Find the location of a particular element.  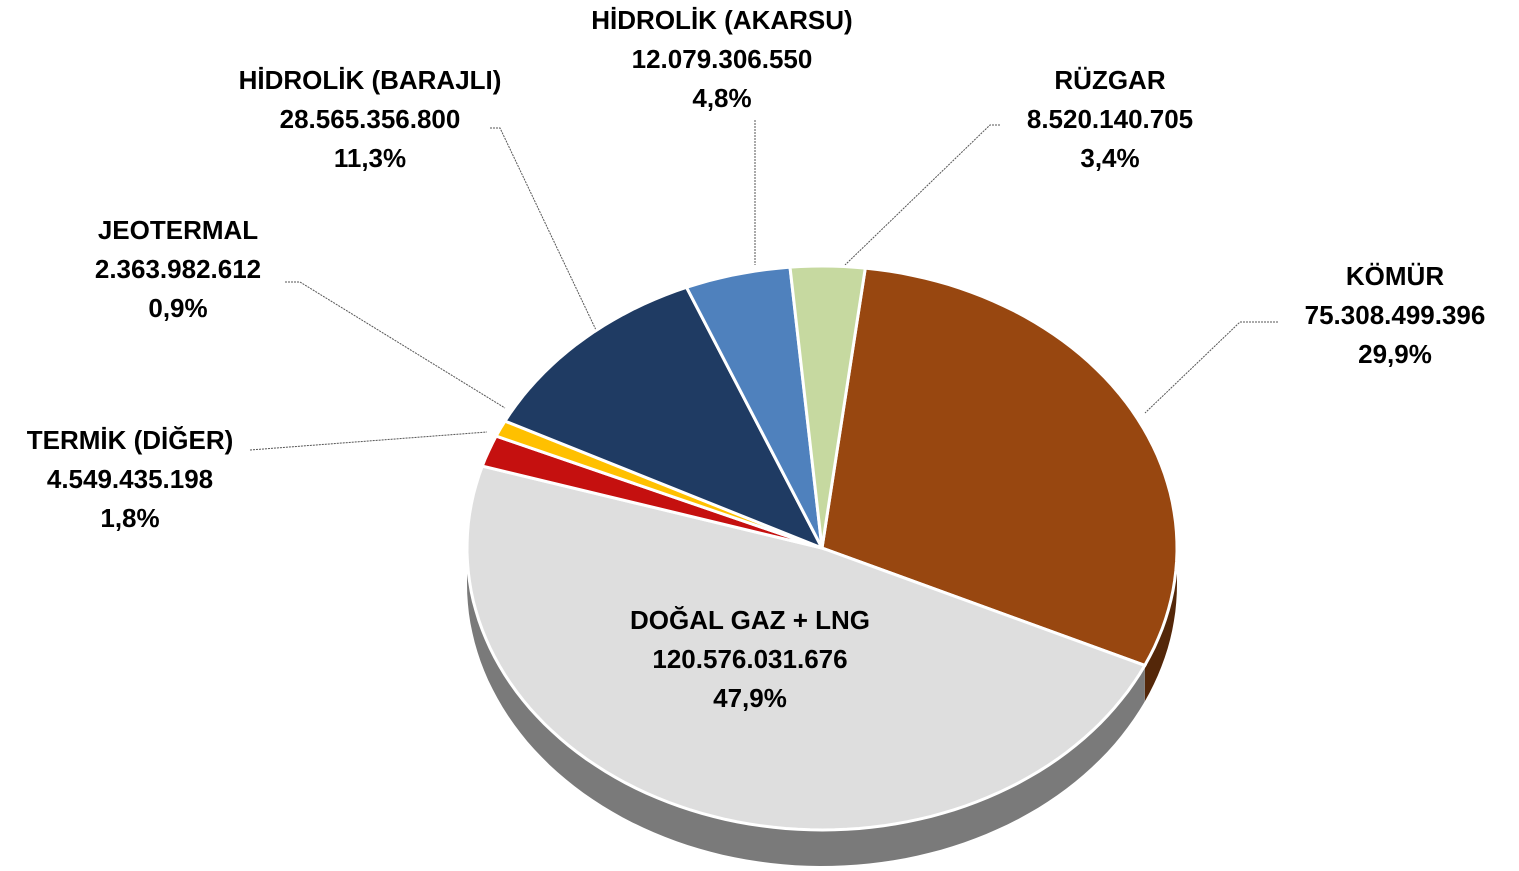

value-label: 2.363.982.612 is located at coordinates (178, 269).